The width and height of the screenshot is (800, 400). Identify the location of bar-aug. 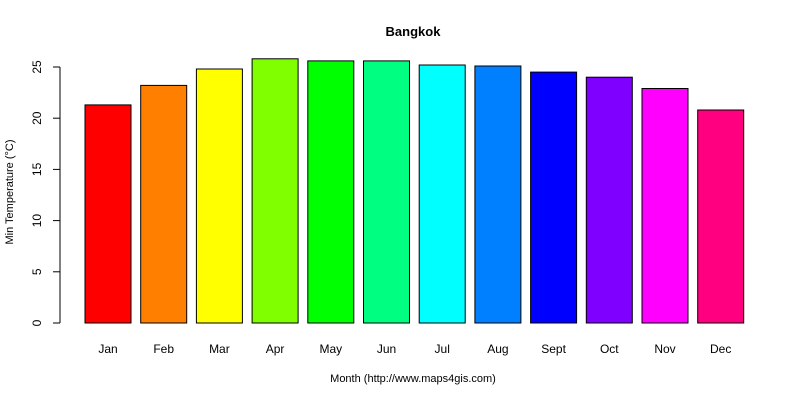
(498, 194).